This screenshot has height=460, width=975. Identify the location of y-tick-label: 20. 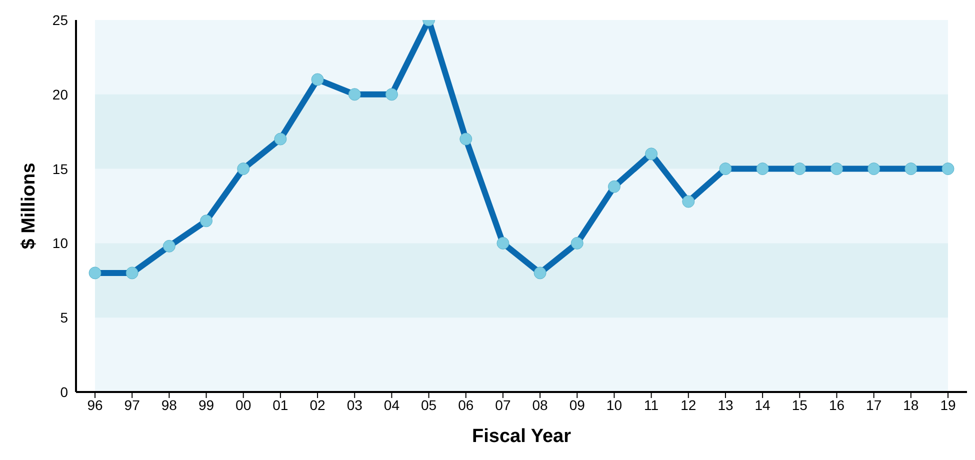
(60, 94).